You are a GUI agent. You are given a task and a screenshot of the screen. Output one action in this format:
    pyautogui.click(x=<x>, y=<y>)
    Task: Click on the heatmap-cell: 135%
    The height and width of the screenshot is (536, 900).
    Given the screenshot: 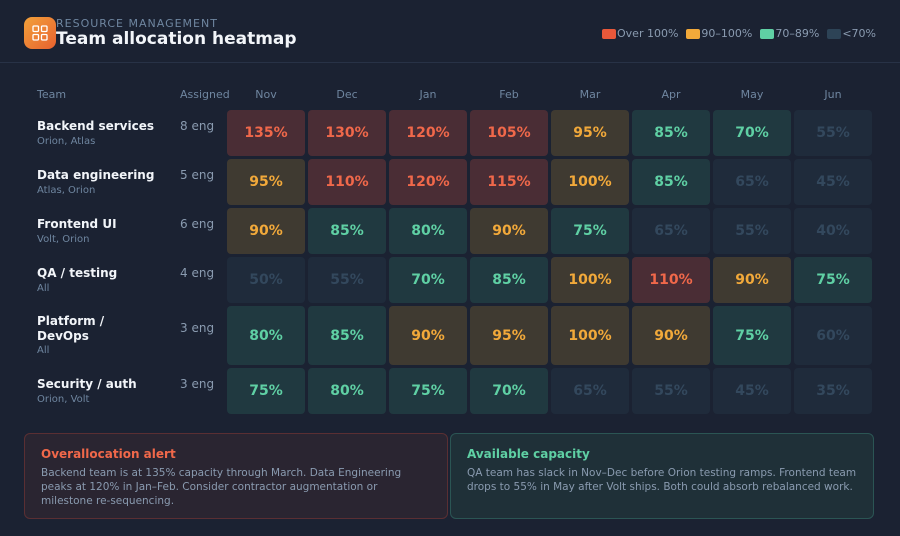 What is the action you would take?
    pyautogui.click(x=266, y=133)
    